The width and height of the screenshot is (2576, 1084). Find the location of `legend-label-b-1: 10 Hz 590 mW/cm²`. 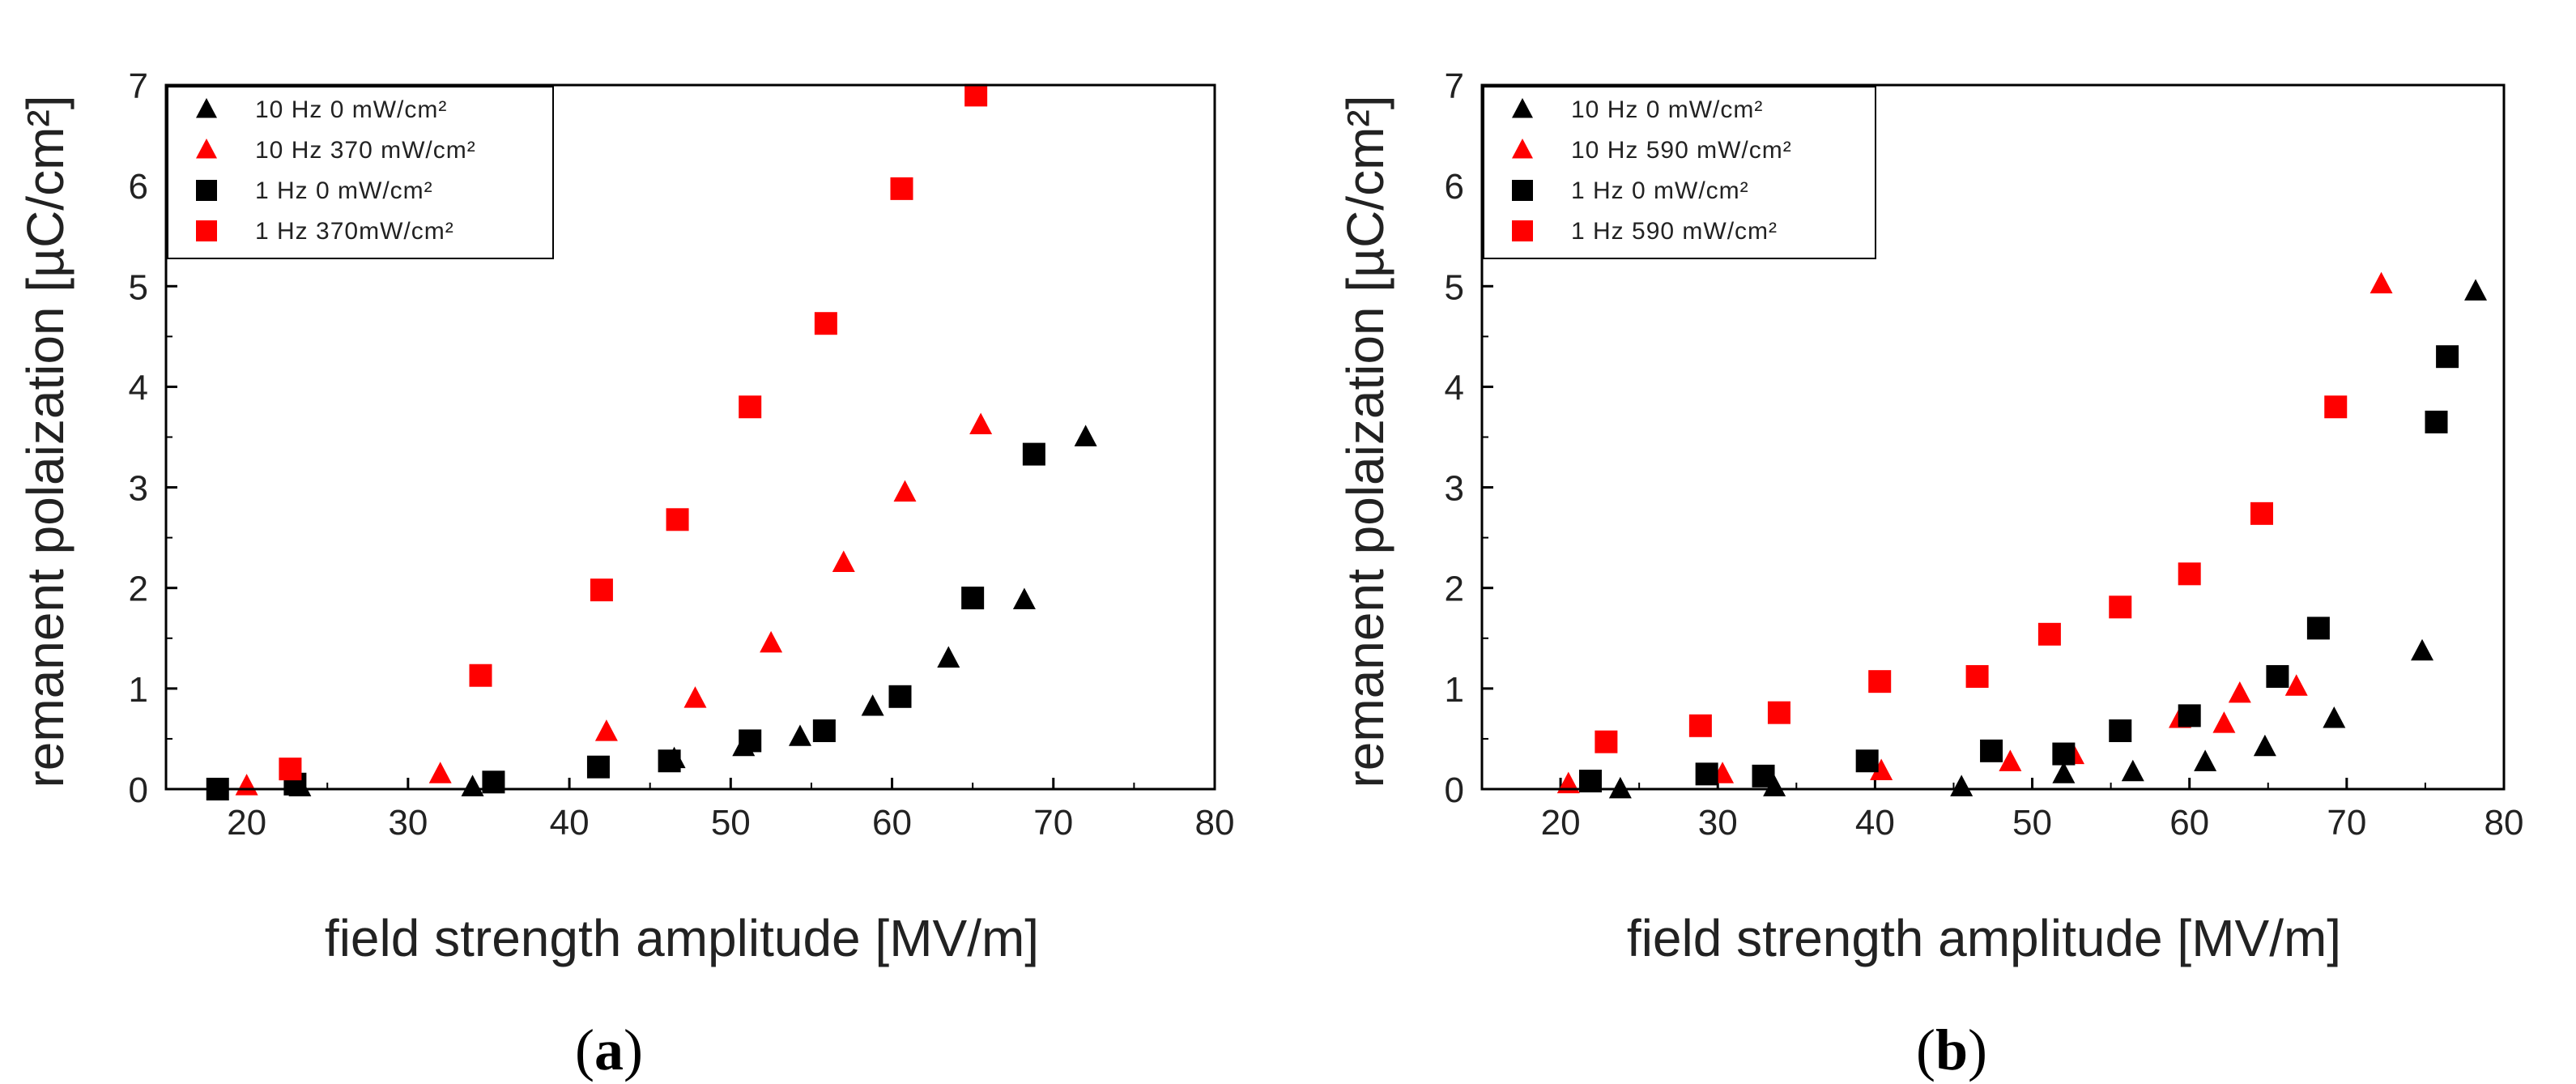

legend-label-b-1: 10 Hz 590 mW/cm² is located at coordinates (1681, 151).